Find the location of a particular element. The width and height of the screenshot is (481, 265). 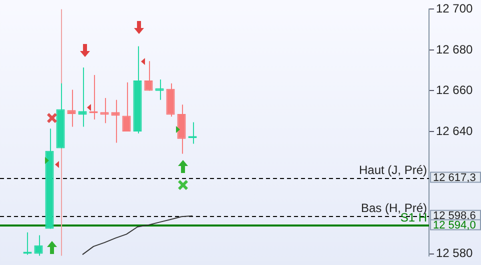

text: 12 594,0 is located at coordinates (454, 225).